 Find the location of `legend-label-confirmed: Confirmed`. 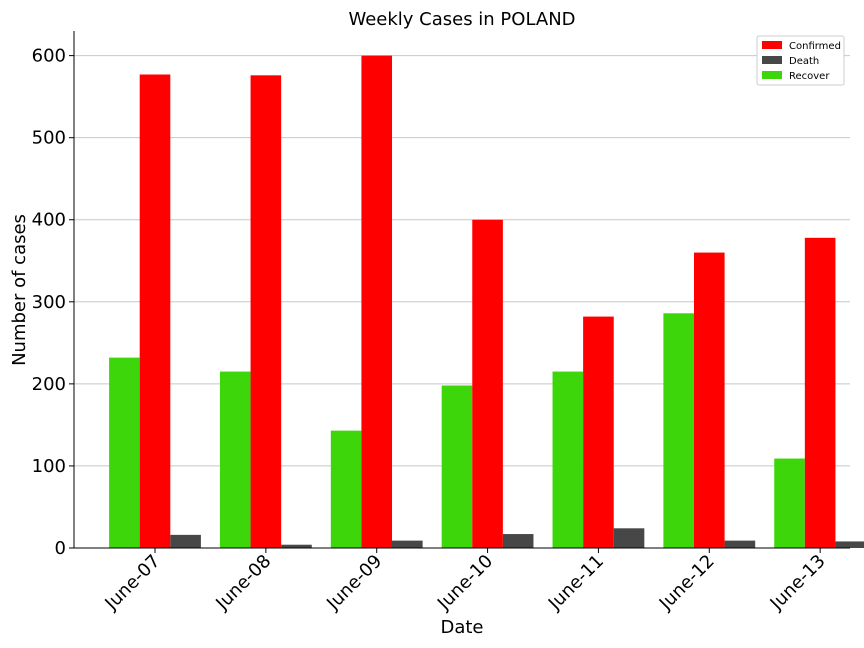

legend-label-confirmed: Confirmed is located at coordinates (815, 46).